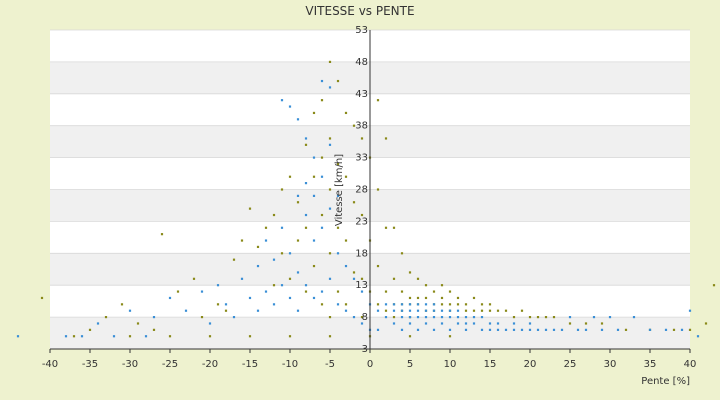 This screenshot has width=720, height=400. I want to click on x-tick-label: -20, so click(210, 364).